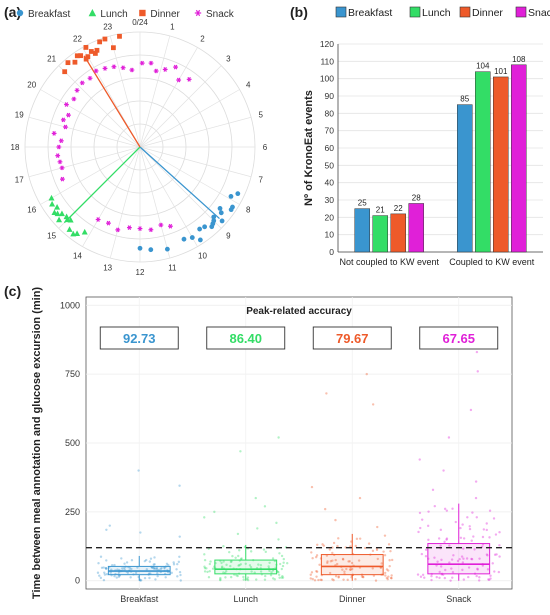 This screenshot has width=550, height=615. Describe the element at coordinates (362, 203) in the screenshot. I see `data-label-breakfast: 25` at that location.